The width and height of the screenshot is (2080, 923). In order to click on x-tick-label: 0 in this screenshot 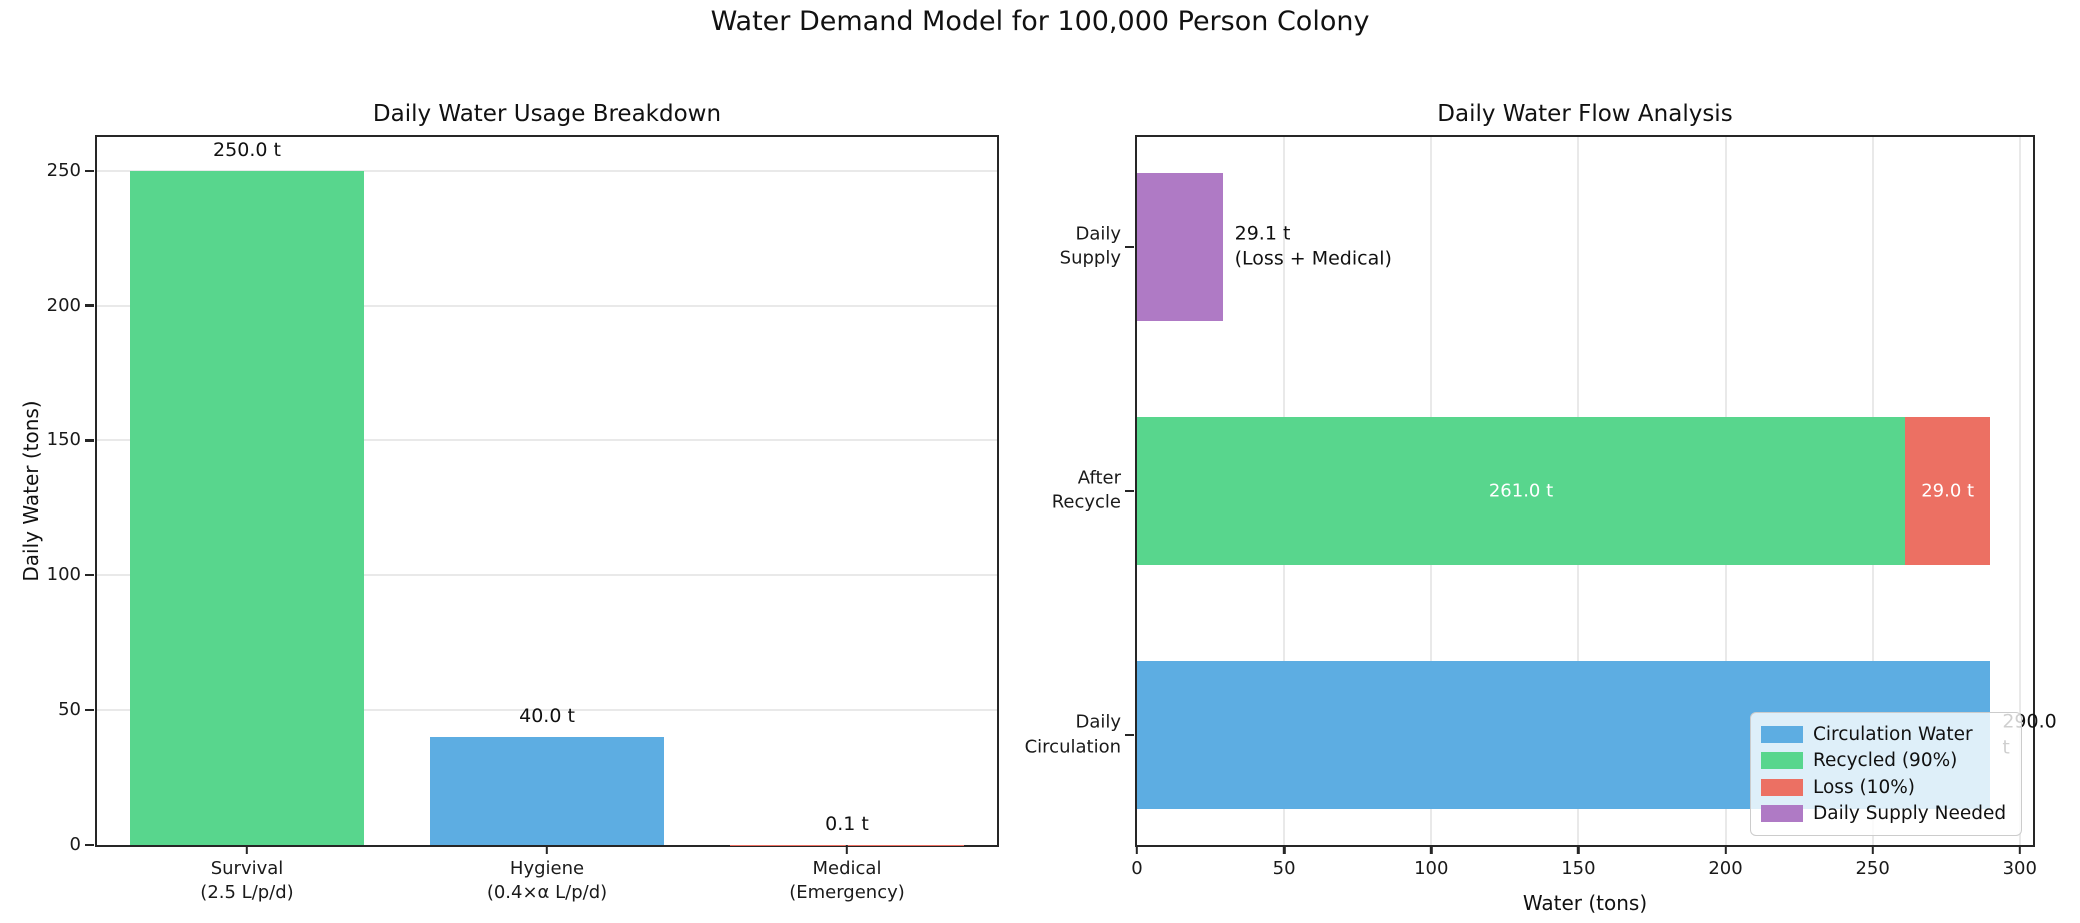, I will do `click(1137, 868)`.